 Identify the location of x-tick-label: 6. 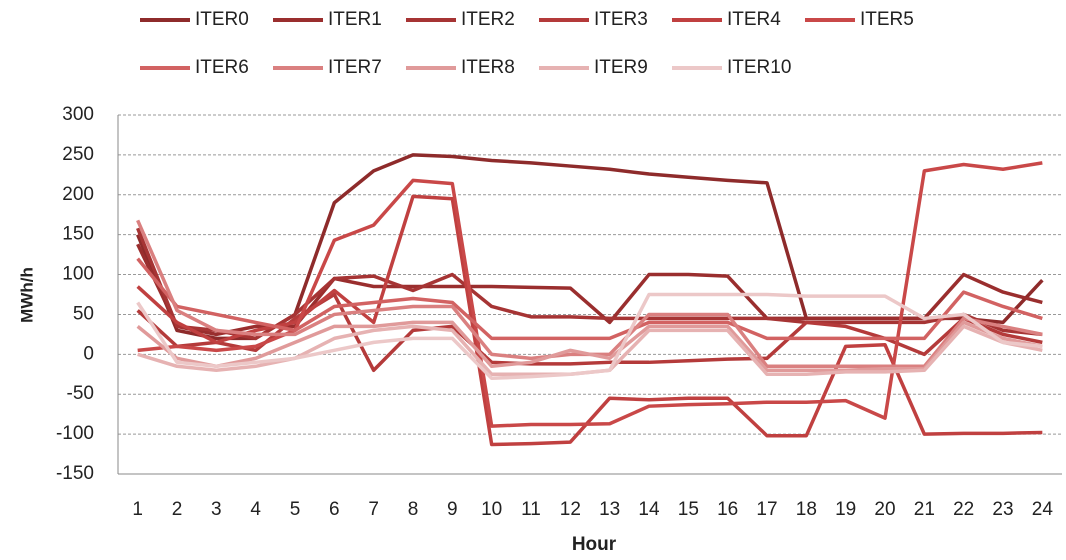
(334, 509).